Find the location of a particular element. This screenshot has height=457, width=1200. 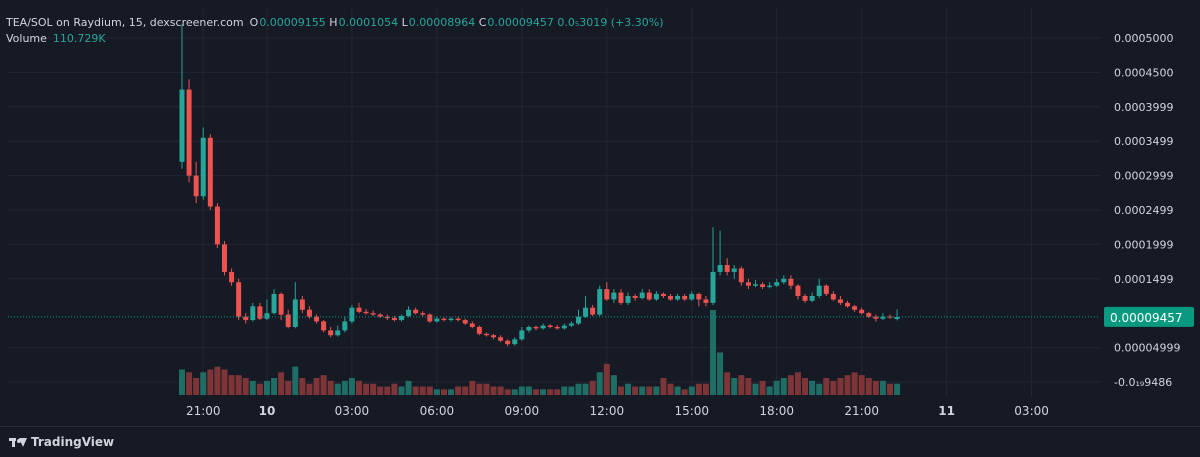

x-tick-label: 21:00 is located at coordinates (861, 411).